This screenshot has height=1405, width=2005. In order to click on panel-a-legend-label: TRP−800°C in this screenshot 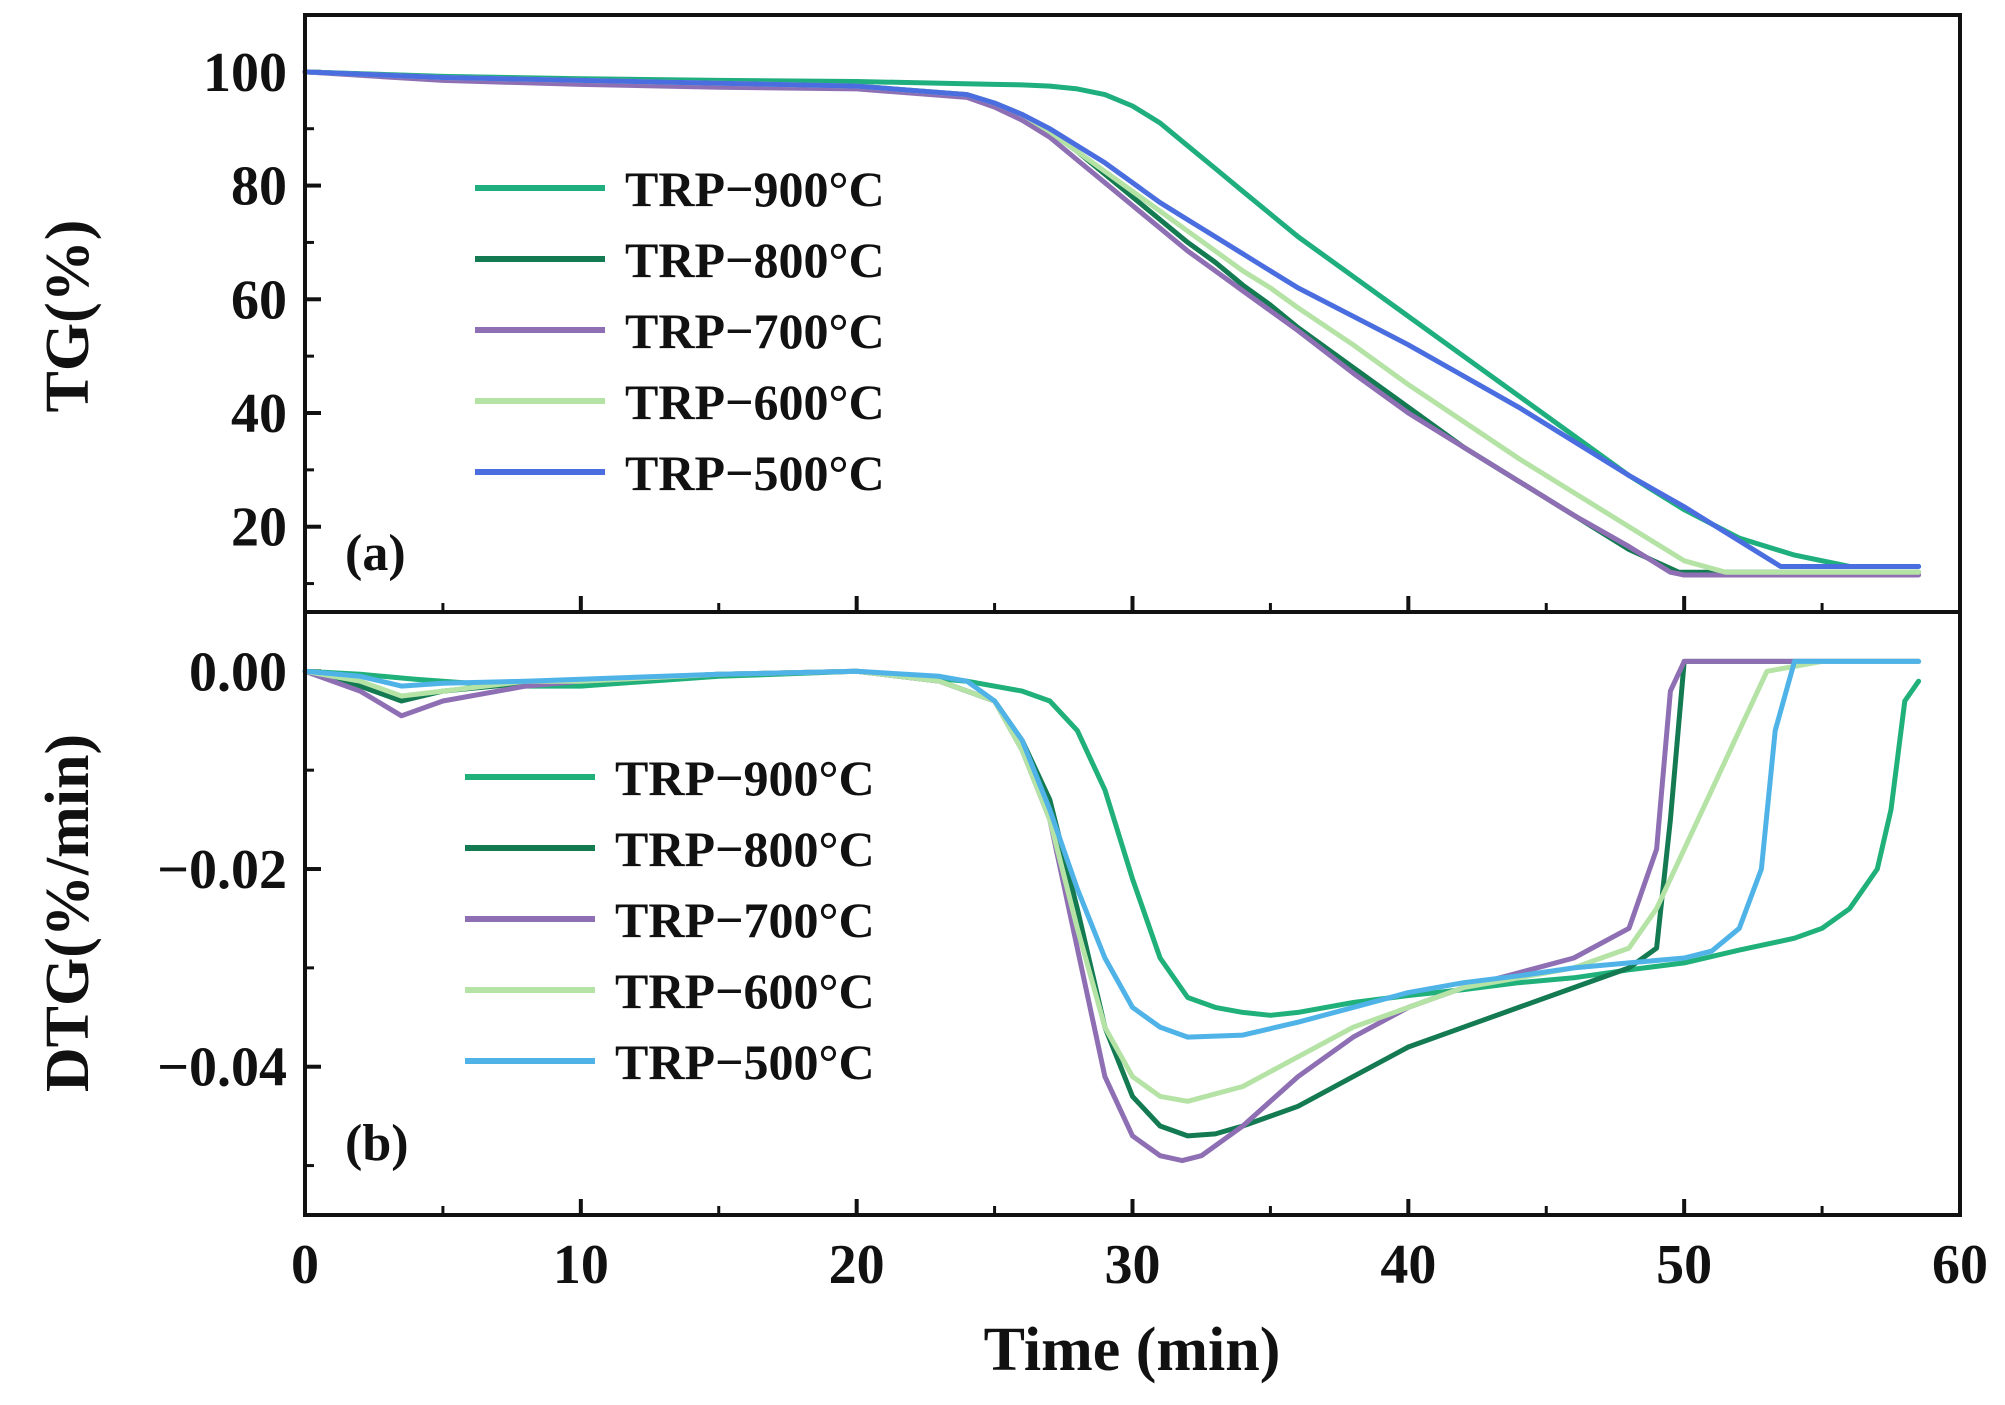, I will do `click(755, 260)`.